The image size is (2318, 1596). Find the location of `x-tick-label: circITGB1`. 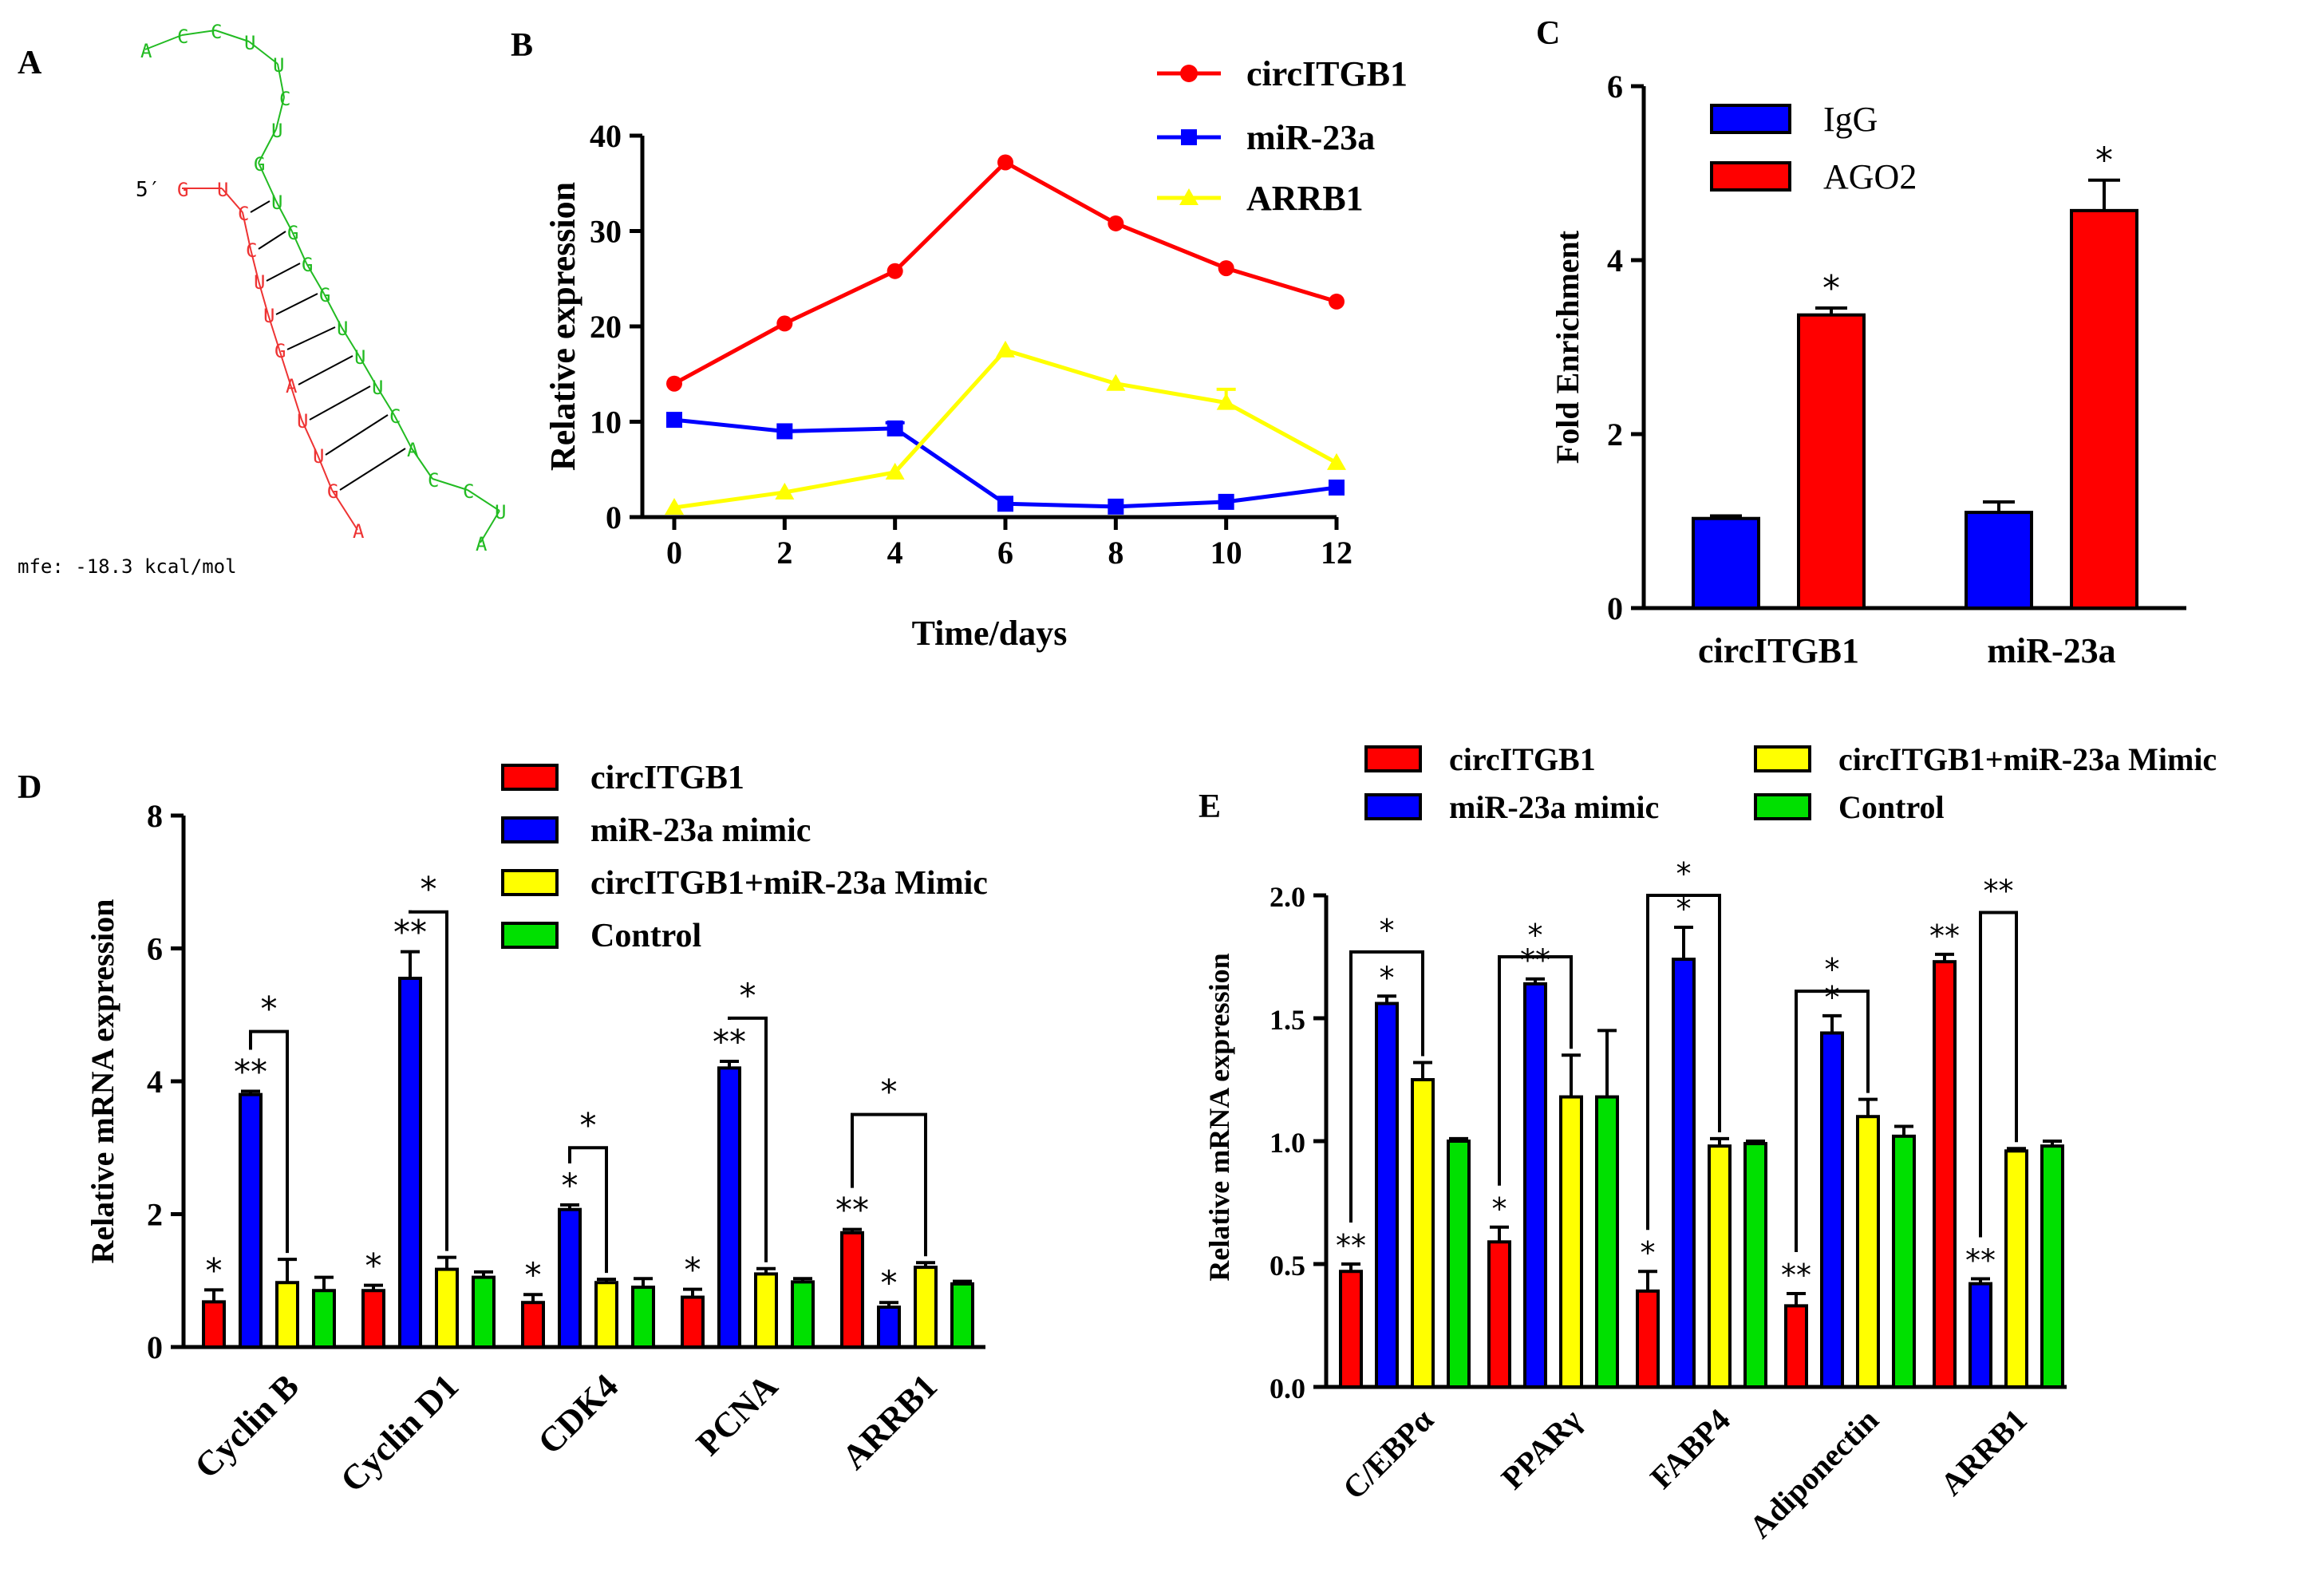

x-tick-label: circITGB1 is located at coordinates (1779, 650).